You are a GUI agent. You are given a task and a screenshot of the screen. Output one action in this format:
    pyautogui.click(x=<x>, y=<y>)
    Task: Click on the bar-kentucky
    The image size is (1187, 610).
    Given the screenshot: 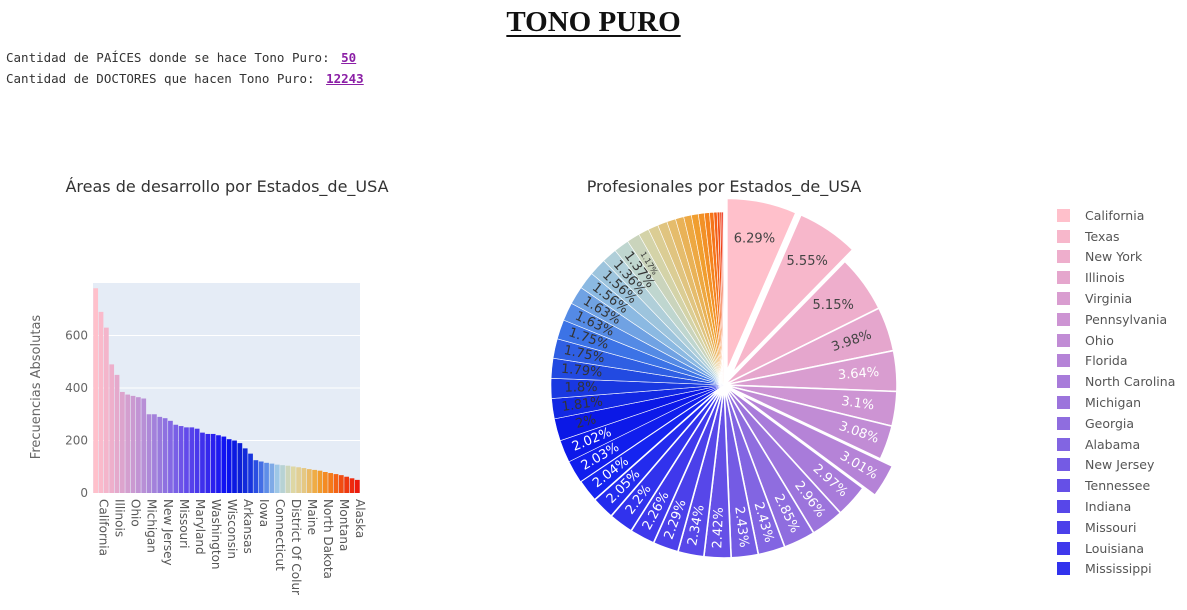 What is the action you would take?
    pyautogui.click(x=229, y=466)
    